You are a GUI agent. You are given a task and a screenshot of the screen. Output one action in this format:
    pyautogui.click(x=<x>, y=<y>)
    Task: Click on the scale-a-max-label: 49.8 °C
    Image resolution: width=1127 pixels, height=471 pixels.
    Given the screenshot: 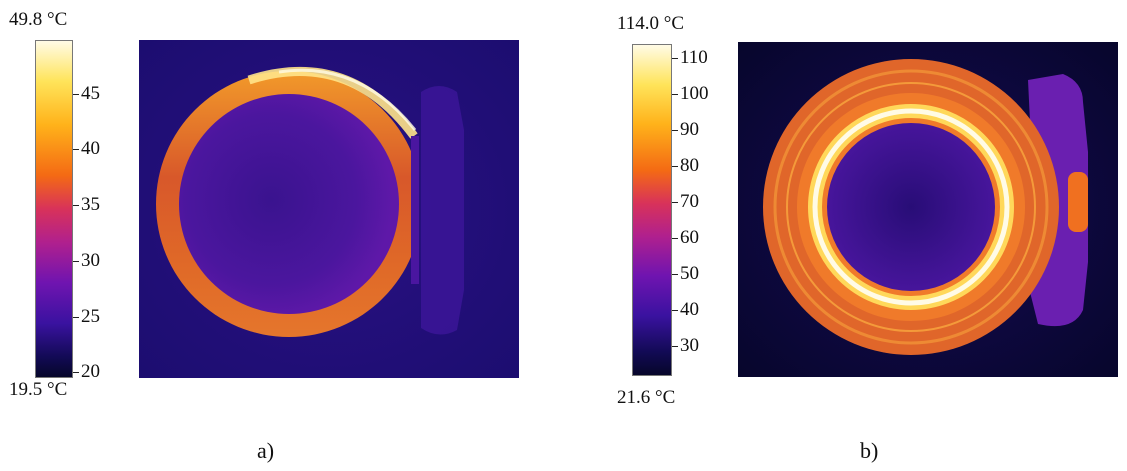 What is the action you would take?
    pyautogui.click(x=38, y=19)
    